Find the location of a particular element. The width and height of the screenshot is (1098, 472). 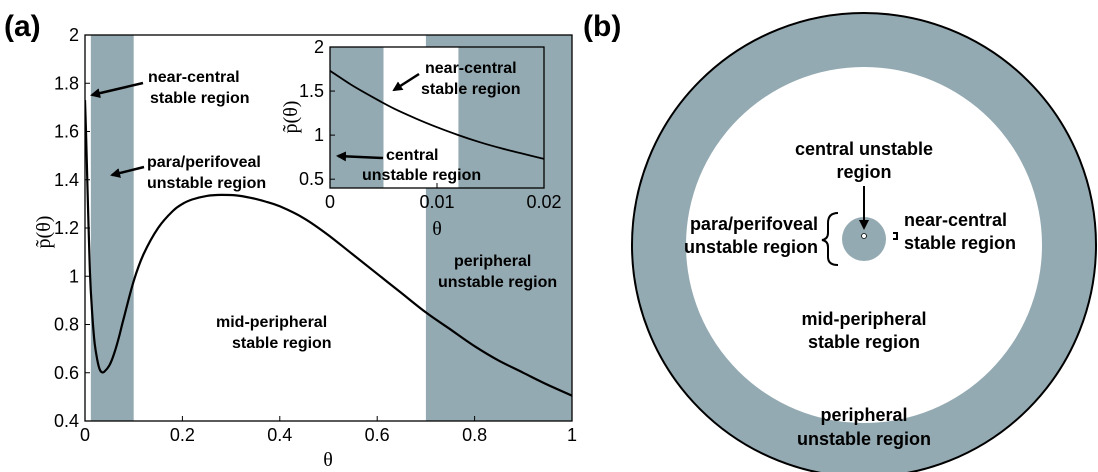

inset-x-tick-label: 0 is located at coordinates (330, 202).